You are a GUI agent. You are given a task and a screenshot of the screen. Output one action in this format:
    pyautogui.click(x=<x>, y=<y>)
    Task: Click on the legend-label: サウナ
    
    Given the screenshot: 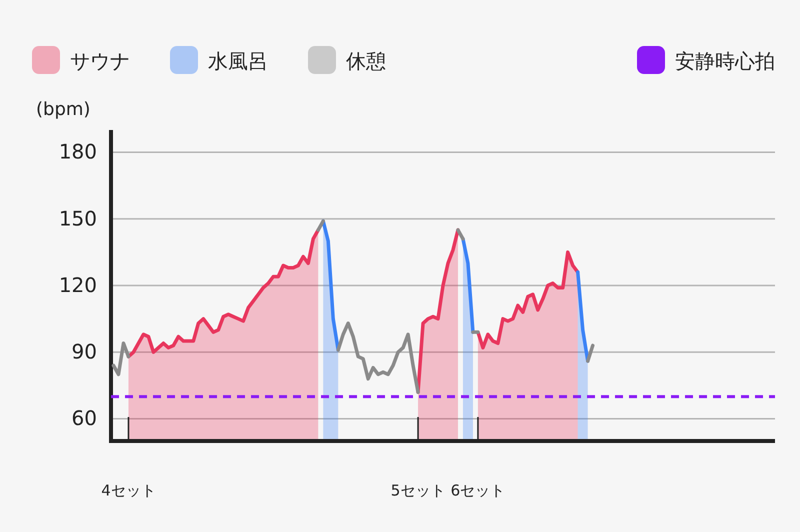 What is the action you would take?
    pyautogui.click(x=100, y=61)
    